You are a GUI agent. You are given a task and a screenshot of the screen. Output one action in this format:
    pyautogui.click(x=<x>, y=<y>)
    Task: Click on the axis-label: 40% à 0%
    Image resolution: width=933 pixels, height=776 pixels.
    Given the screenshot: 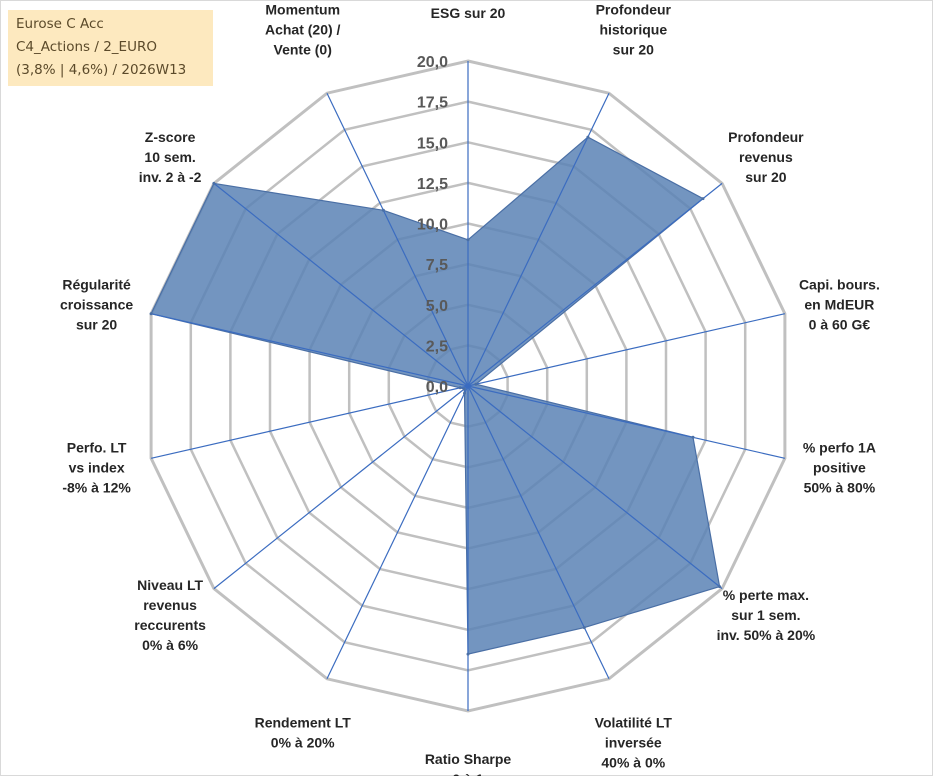 What is the action you would take?
    pyautogui.click(x=633, y=763)
    